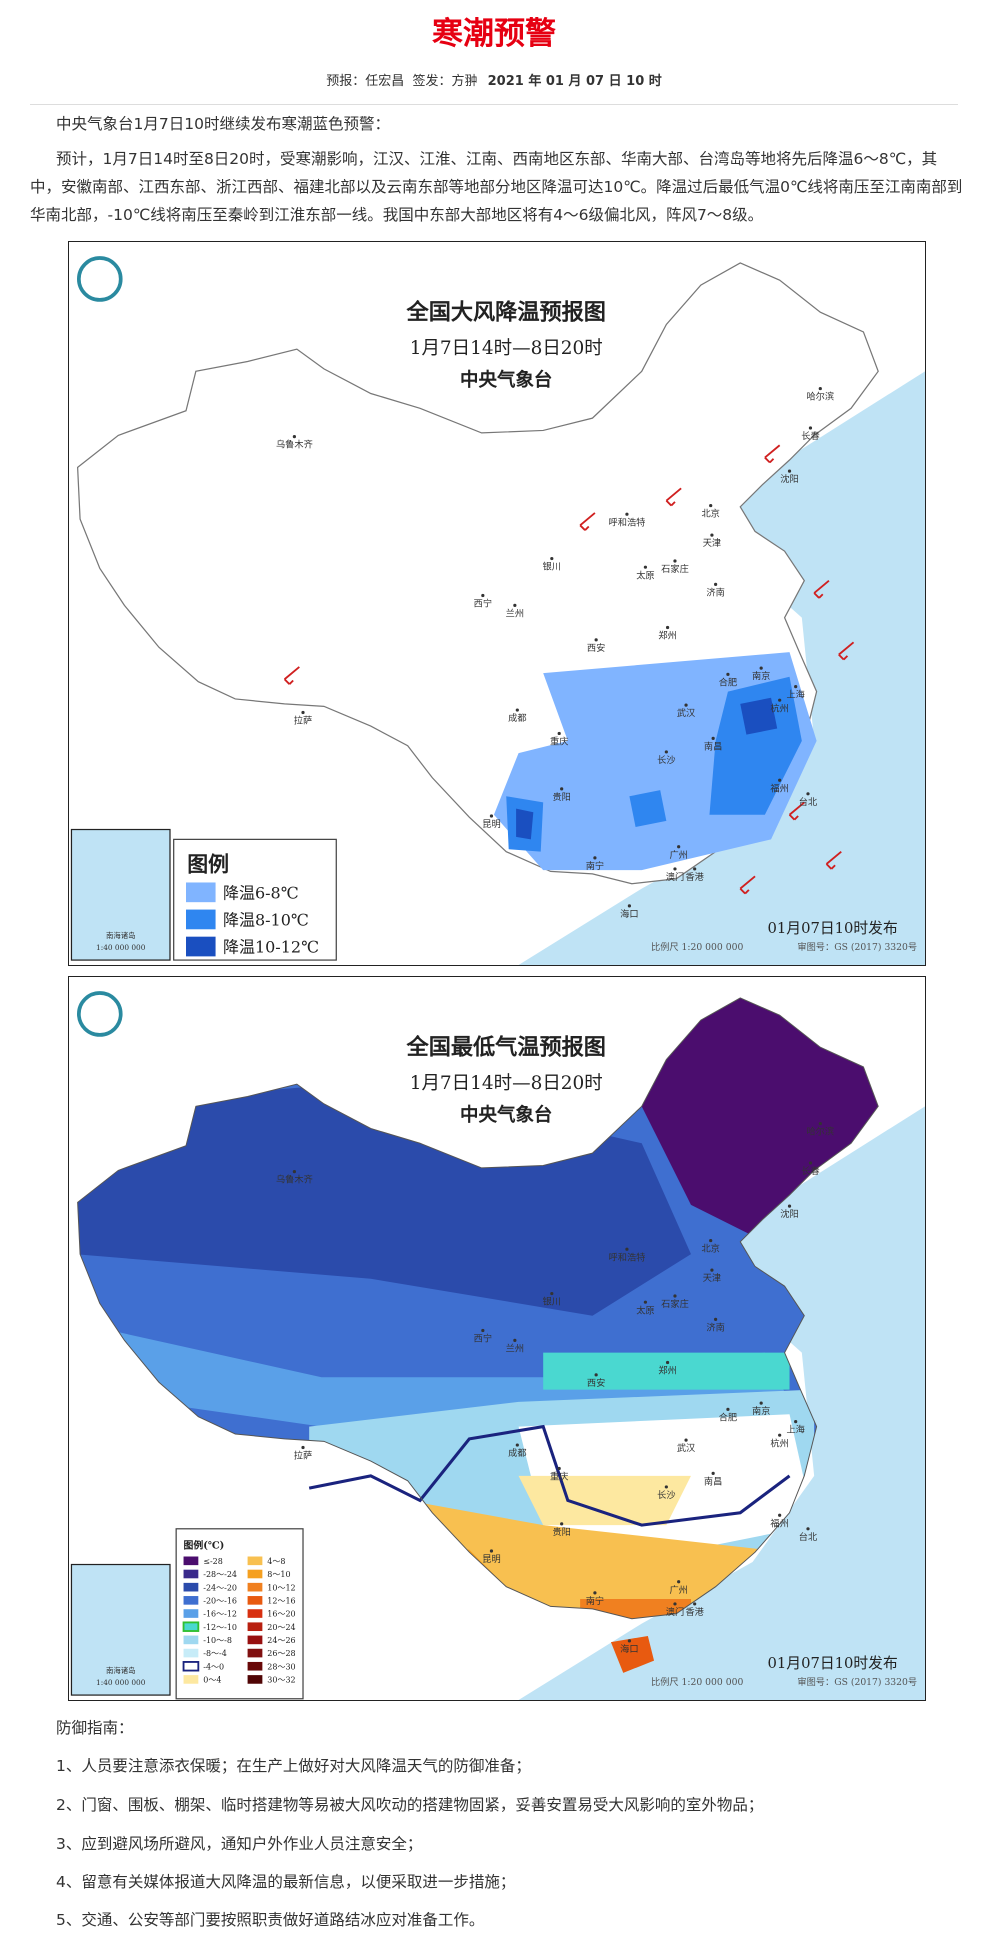 The height and width of the screenshot is (1940, 988). Describe the element at coordinates (120, 1629) in the screenshot. I see `inset-frame` at that location.